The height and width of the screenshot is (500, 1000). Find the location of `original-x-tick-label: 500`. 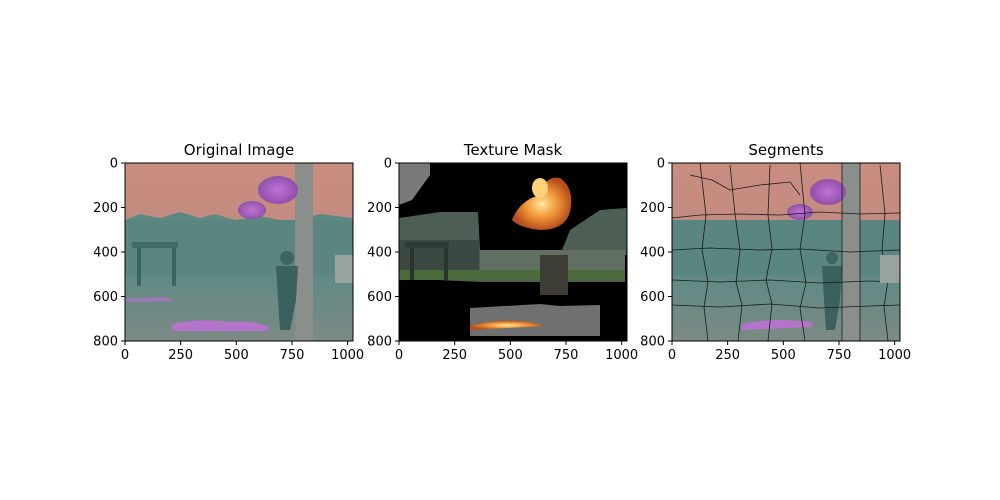

original-x-tick-label: 500 is located at coordinates (236, 355).